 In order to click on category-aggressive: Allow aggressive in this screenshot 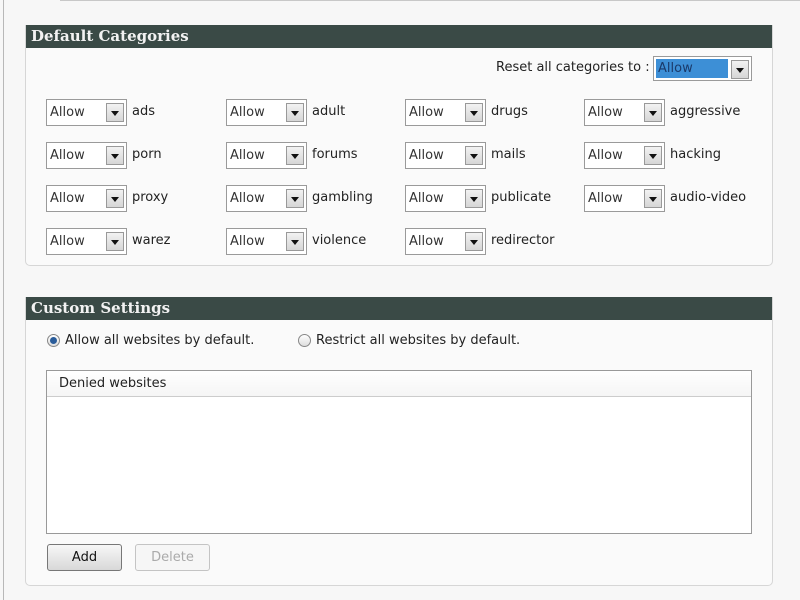, I will do `click(674, 120)`.